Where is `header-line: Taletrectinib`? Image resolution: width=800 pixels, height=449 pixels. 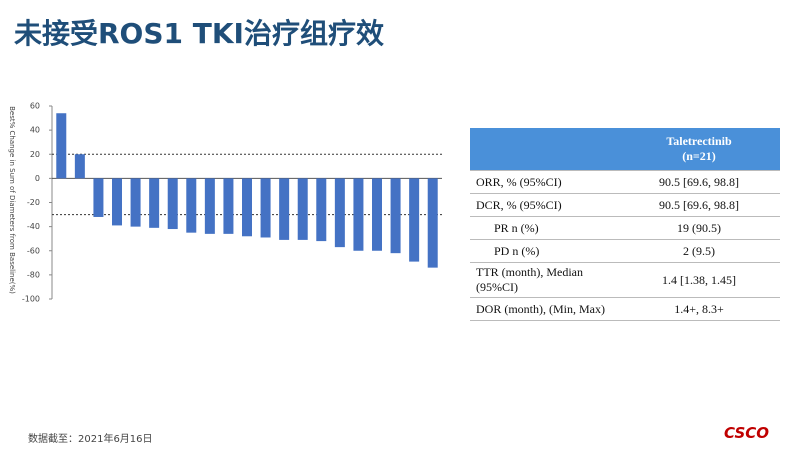
header-line: Taletrectinib is located at coordinates (699, 141).